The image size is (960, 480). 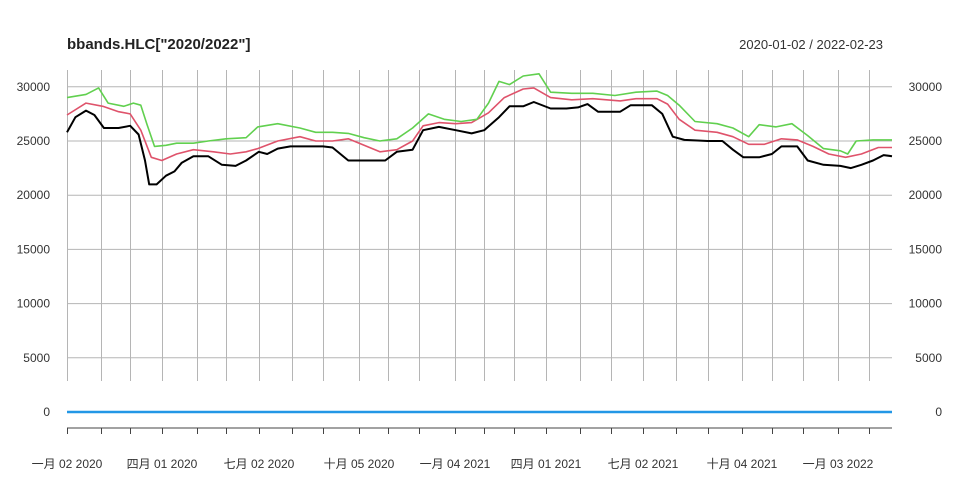 I want to click on x-tick-label: 一月 04 2021, so click(x=455, y=464).